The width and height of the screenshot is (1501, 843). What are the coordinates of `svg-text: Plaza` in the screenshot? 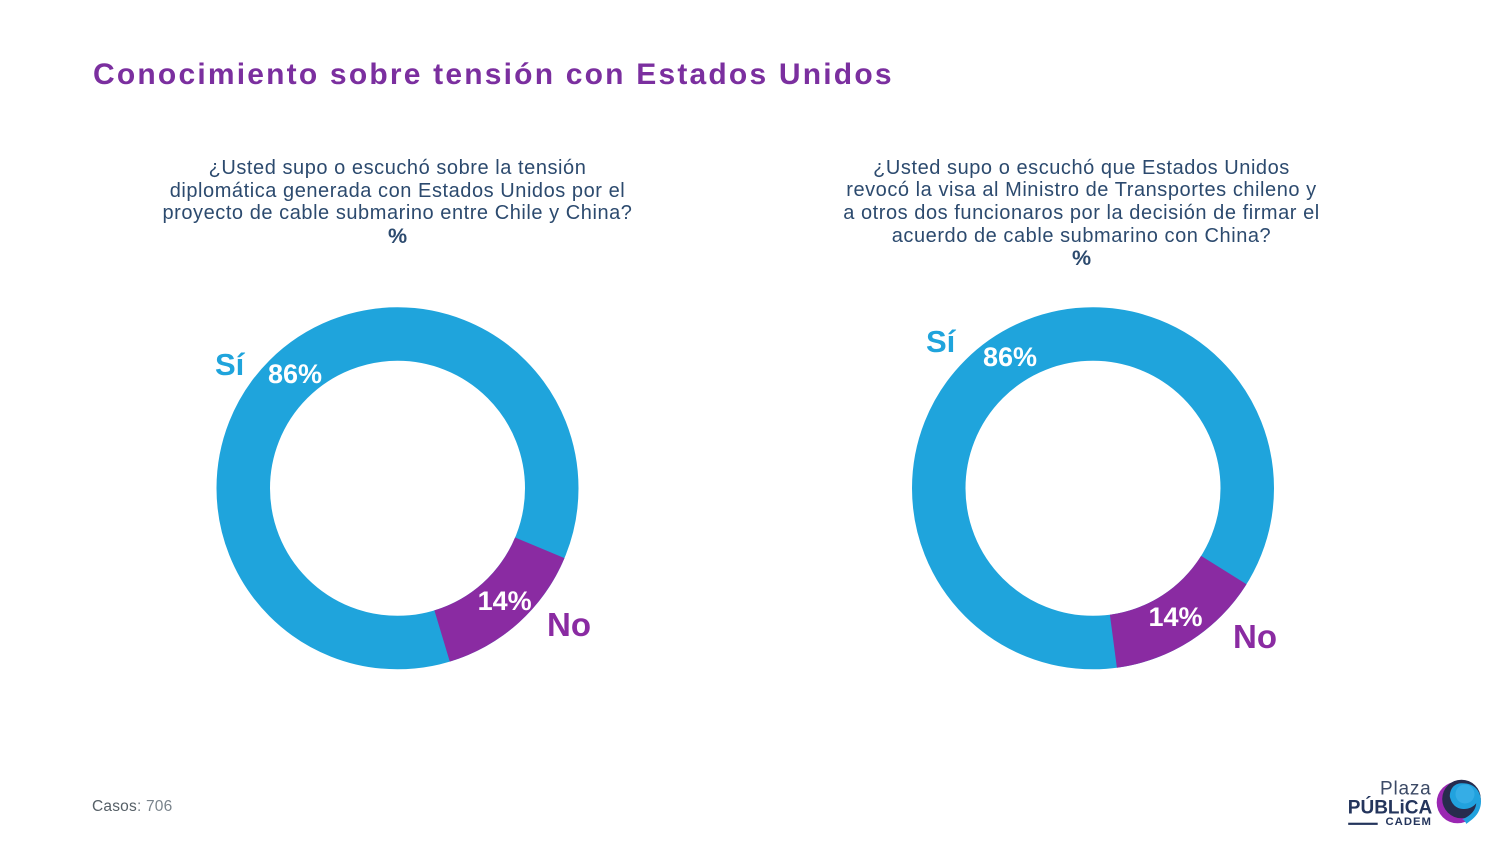 It's located at (1406, 789).